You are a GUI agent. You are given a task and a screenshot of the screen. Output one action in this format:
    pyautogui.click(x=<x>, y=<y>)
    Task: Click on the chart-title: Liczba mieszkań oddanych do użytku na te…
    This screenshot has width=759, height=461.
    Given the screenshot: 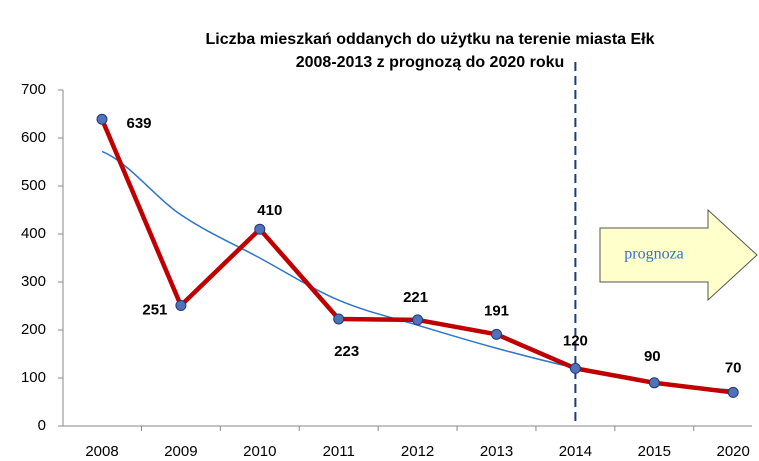 What is the action you would take?
    pyautogui.click(x=429, y=39)
    